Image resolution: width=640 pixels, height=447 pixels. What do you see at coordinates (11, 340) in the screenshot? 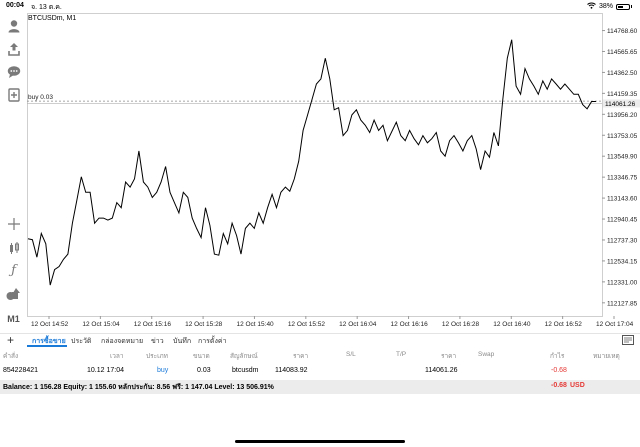
I see `add-icon: +` at bounding box center [11, 340].